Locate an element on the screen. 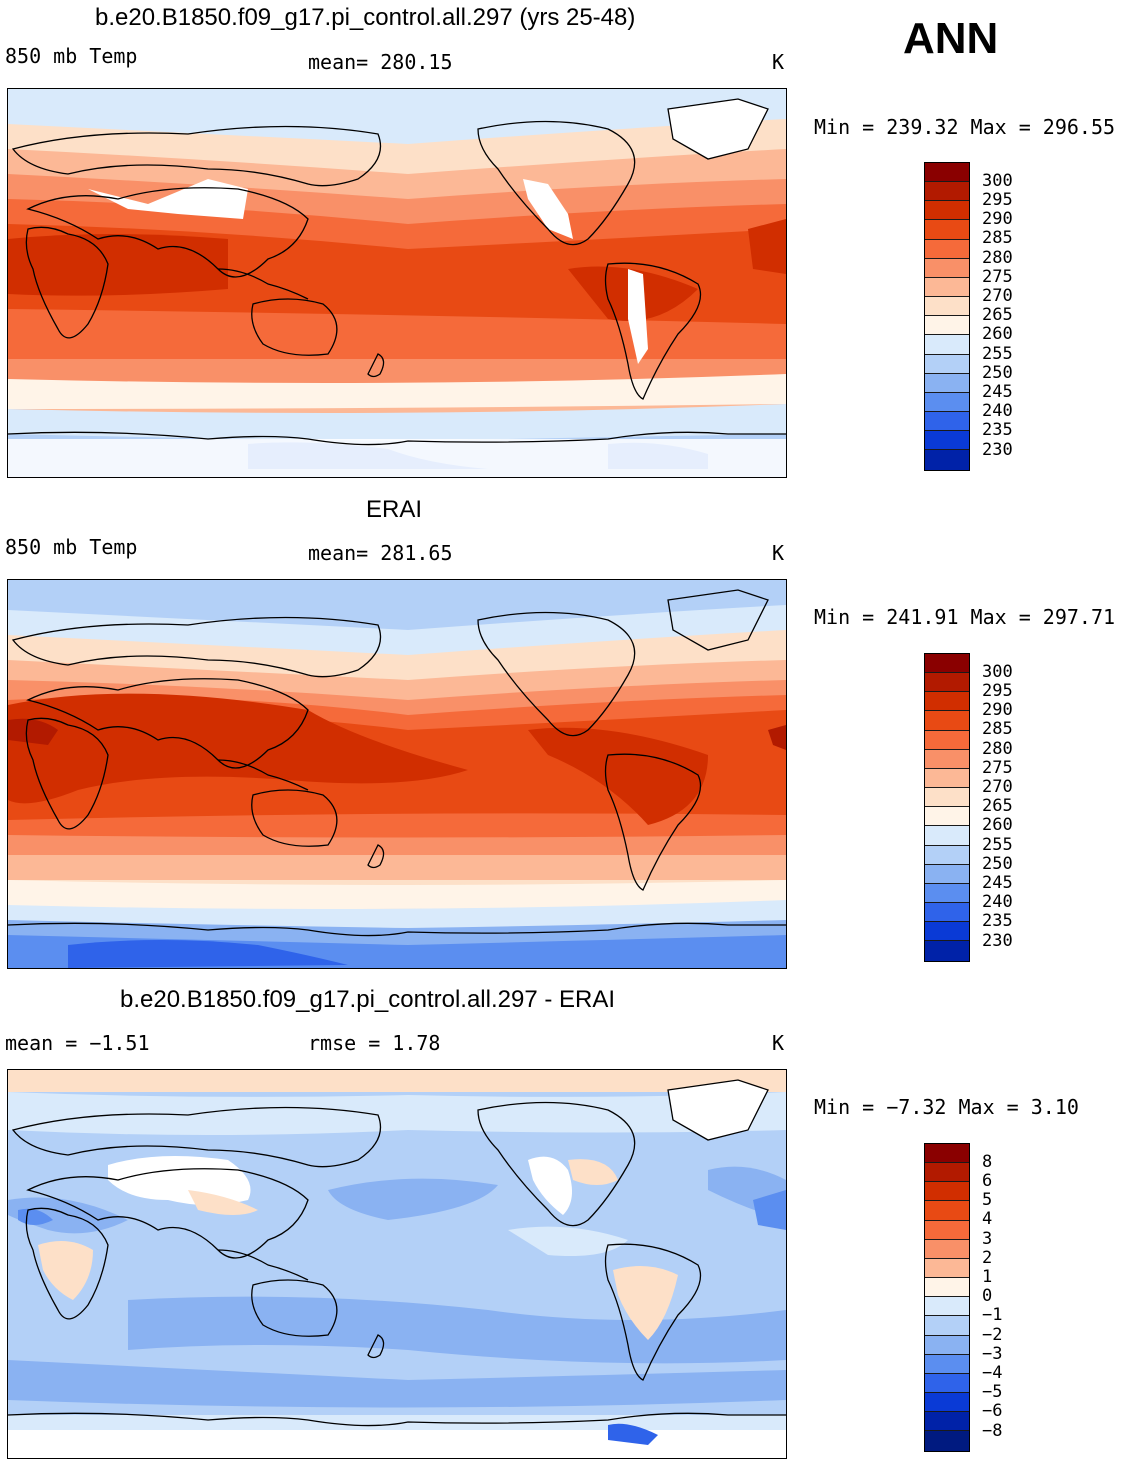  colorbar-tick-label: 6 is located at coordinates (987, 1181).